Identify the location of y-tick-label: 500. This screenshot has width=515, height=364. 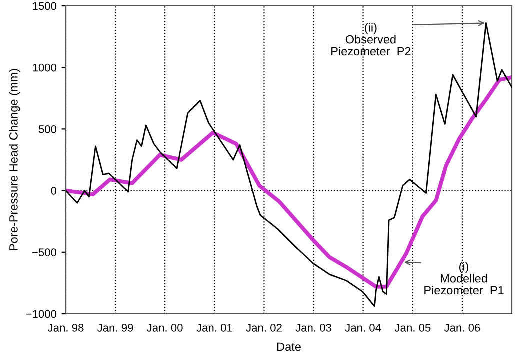
(47, 129).